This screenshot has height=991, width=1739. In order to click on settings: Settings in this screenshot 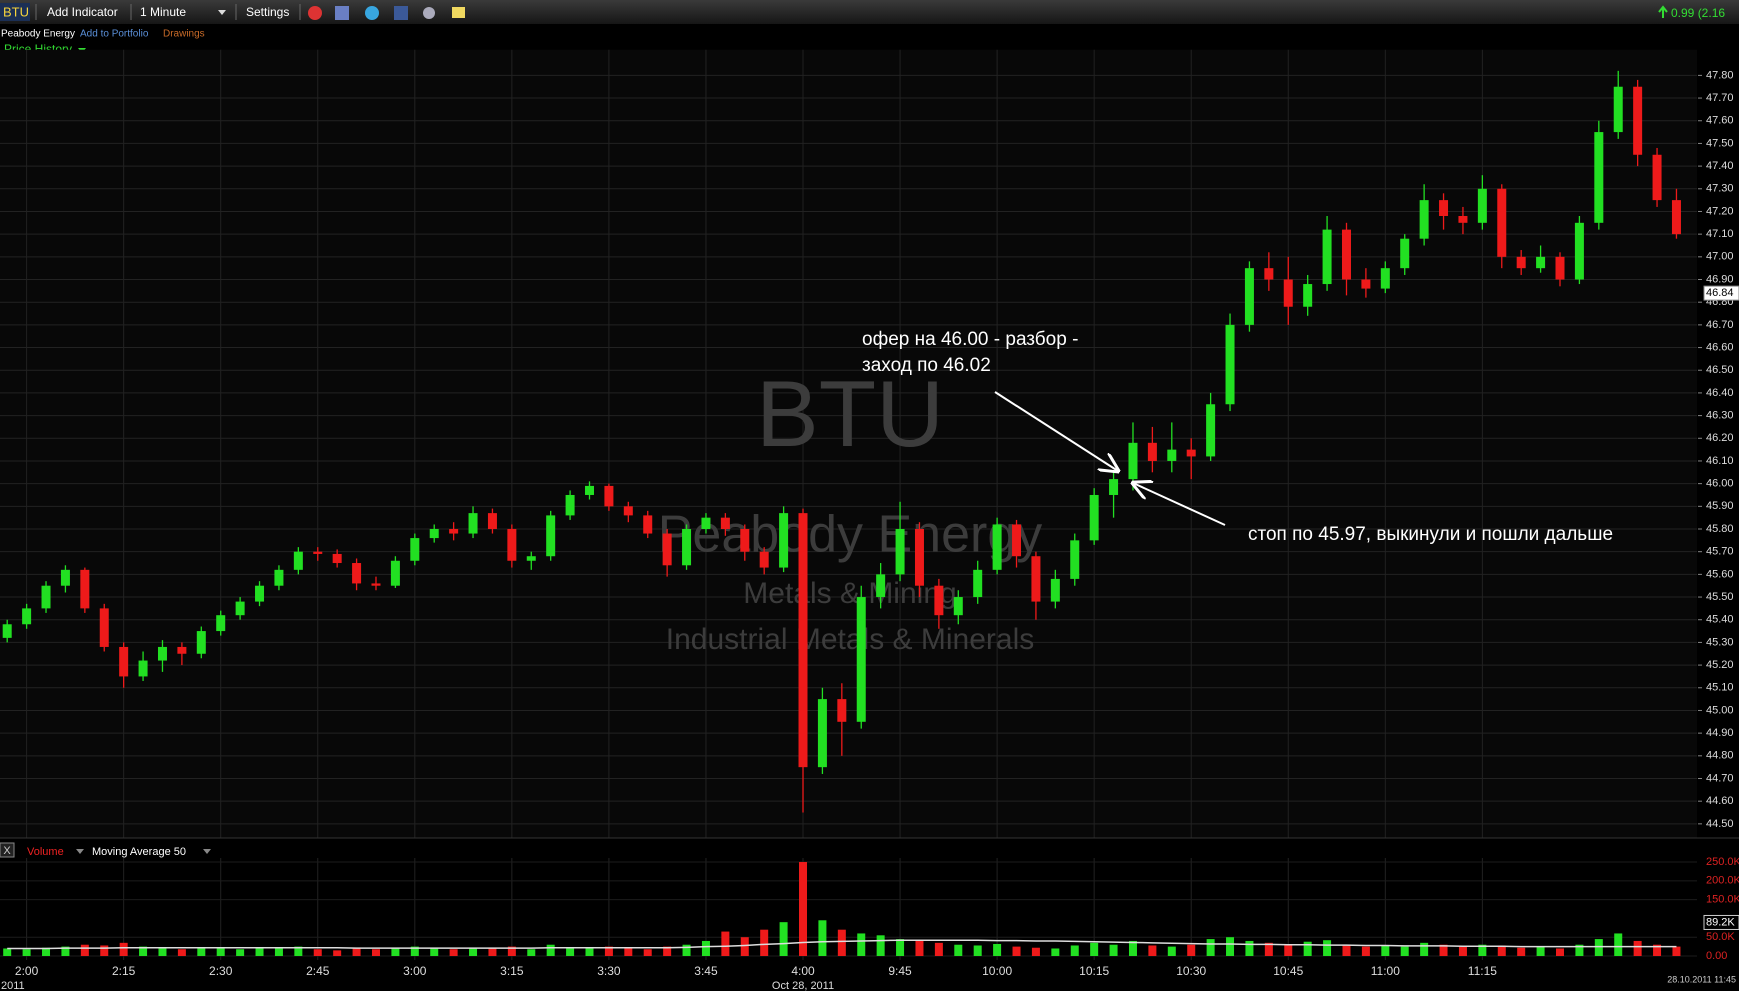, I will do `click(267, 12)`.